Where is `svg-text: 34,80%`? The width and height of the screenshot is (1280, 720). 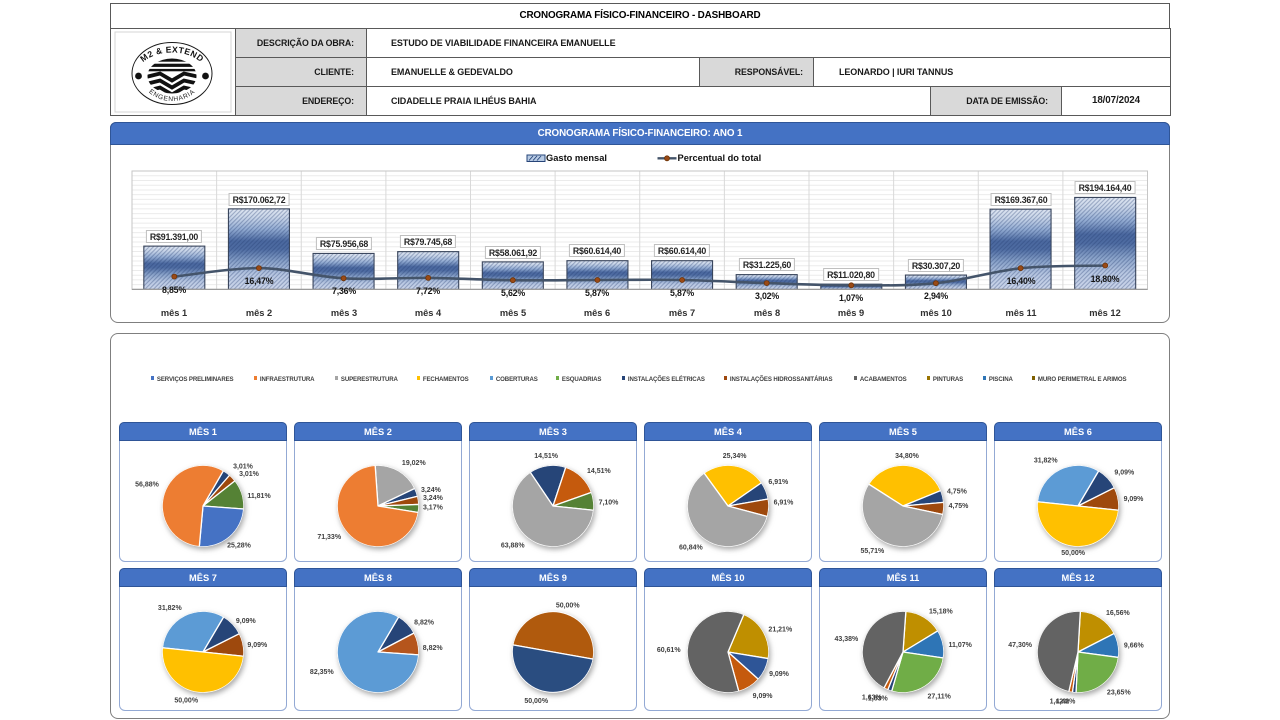 svg-text: 34,80% is located at coordinates (907, 456).